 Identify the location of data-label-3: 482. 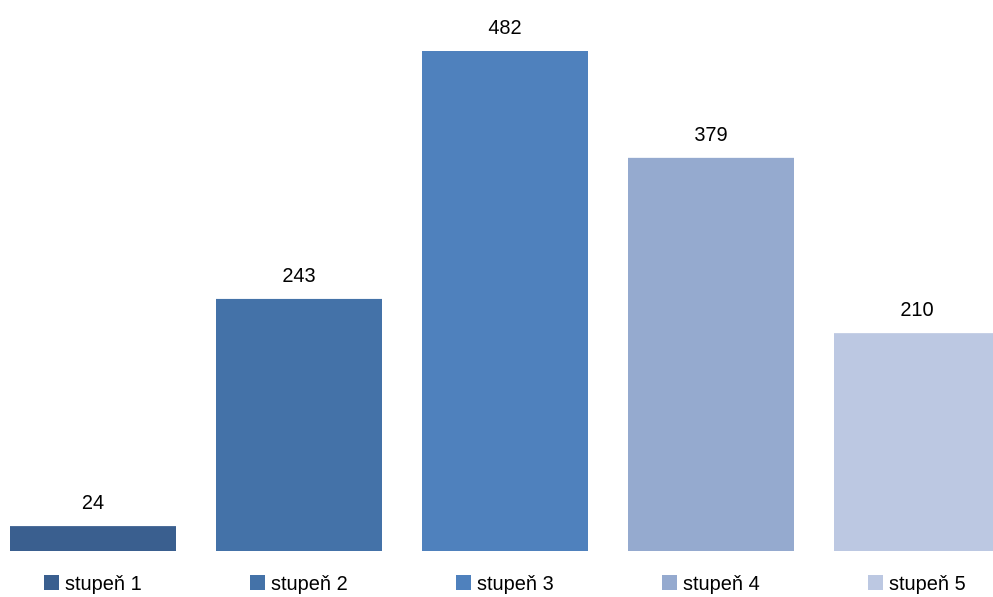
(504, 28).